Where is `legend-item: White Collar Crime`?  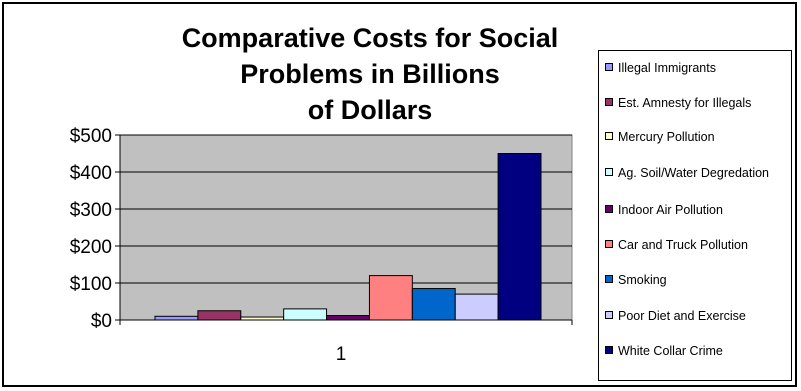
legend-item: White Collar Crime is located at coordinates (697, 351).